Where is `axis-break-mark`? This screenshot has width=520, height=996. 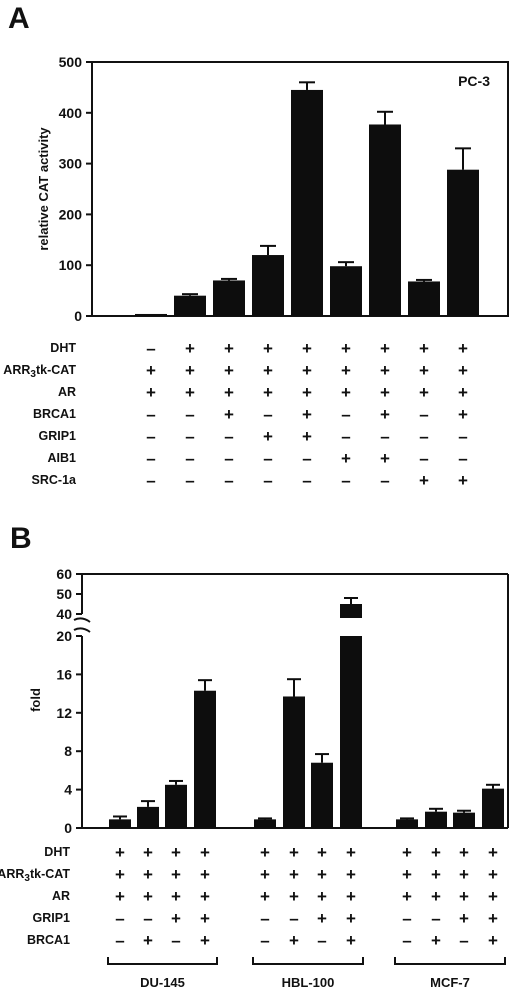
axis-break-mark is located at coordinates (82, 620).